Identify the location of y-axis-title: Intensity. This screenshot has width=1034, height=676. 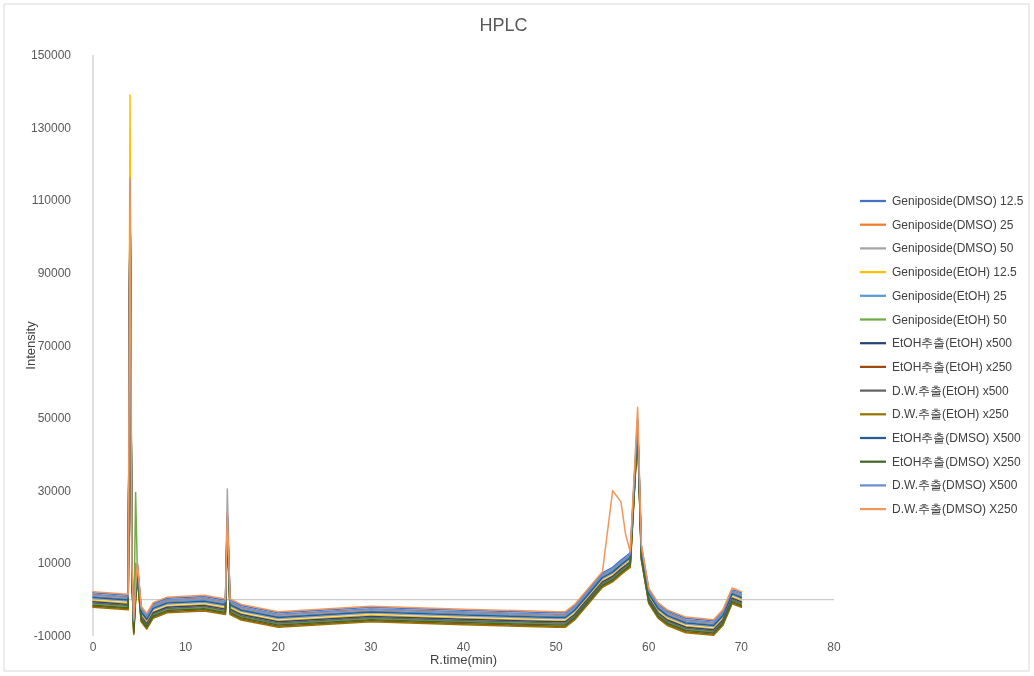
(30, 345).